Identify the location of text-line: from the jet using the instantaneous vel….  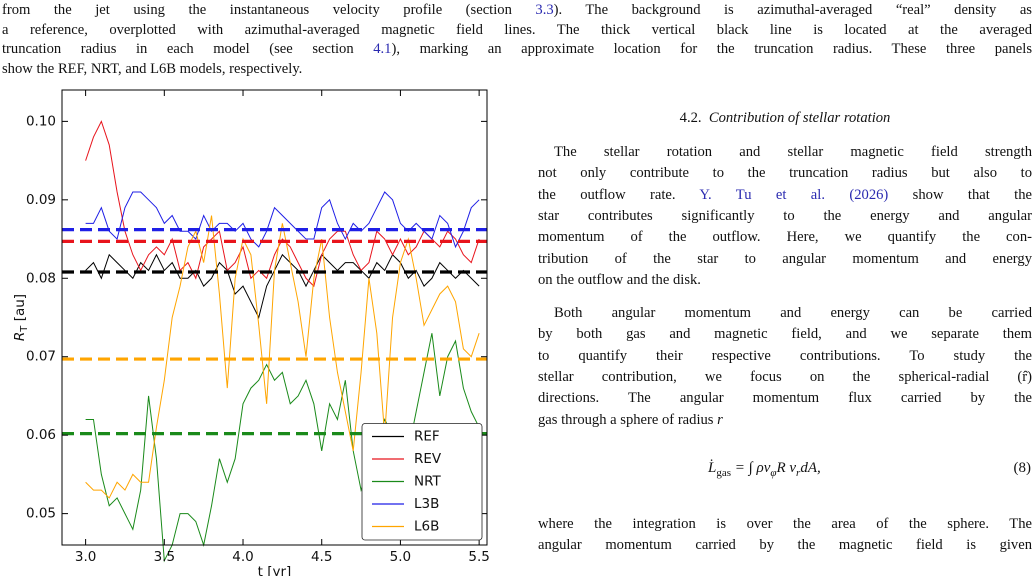
(517, 10).